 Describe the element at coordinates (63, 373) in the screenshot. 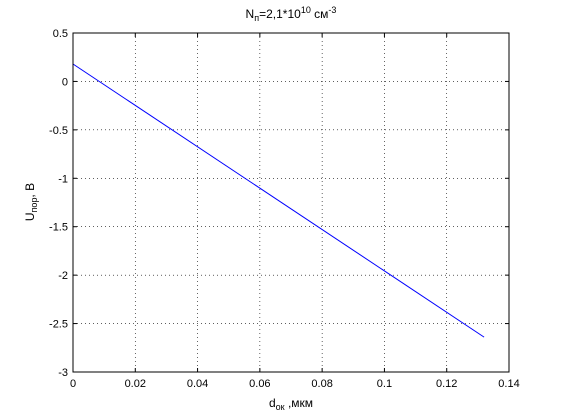

I see `y-tick-label: -3` at that location.